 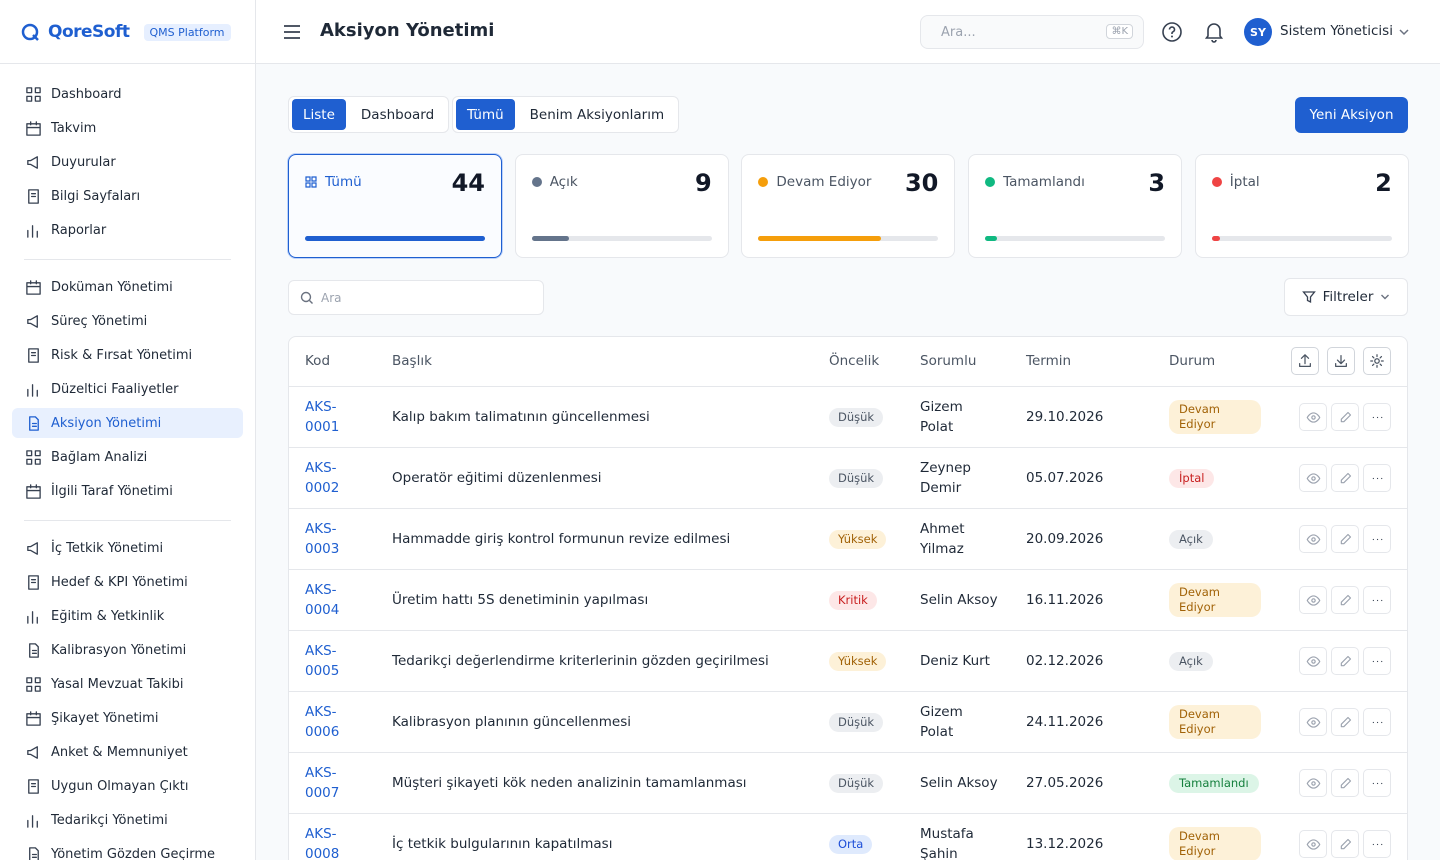 What do you see at coordinates (856, 783) in the screenshot?
I see `priority-badge: Düşük` at bounding box center [856, 783].